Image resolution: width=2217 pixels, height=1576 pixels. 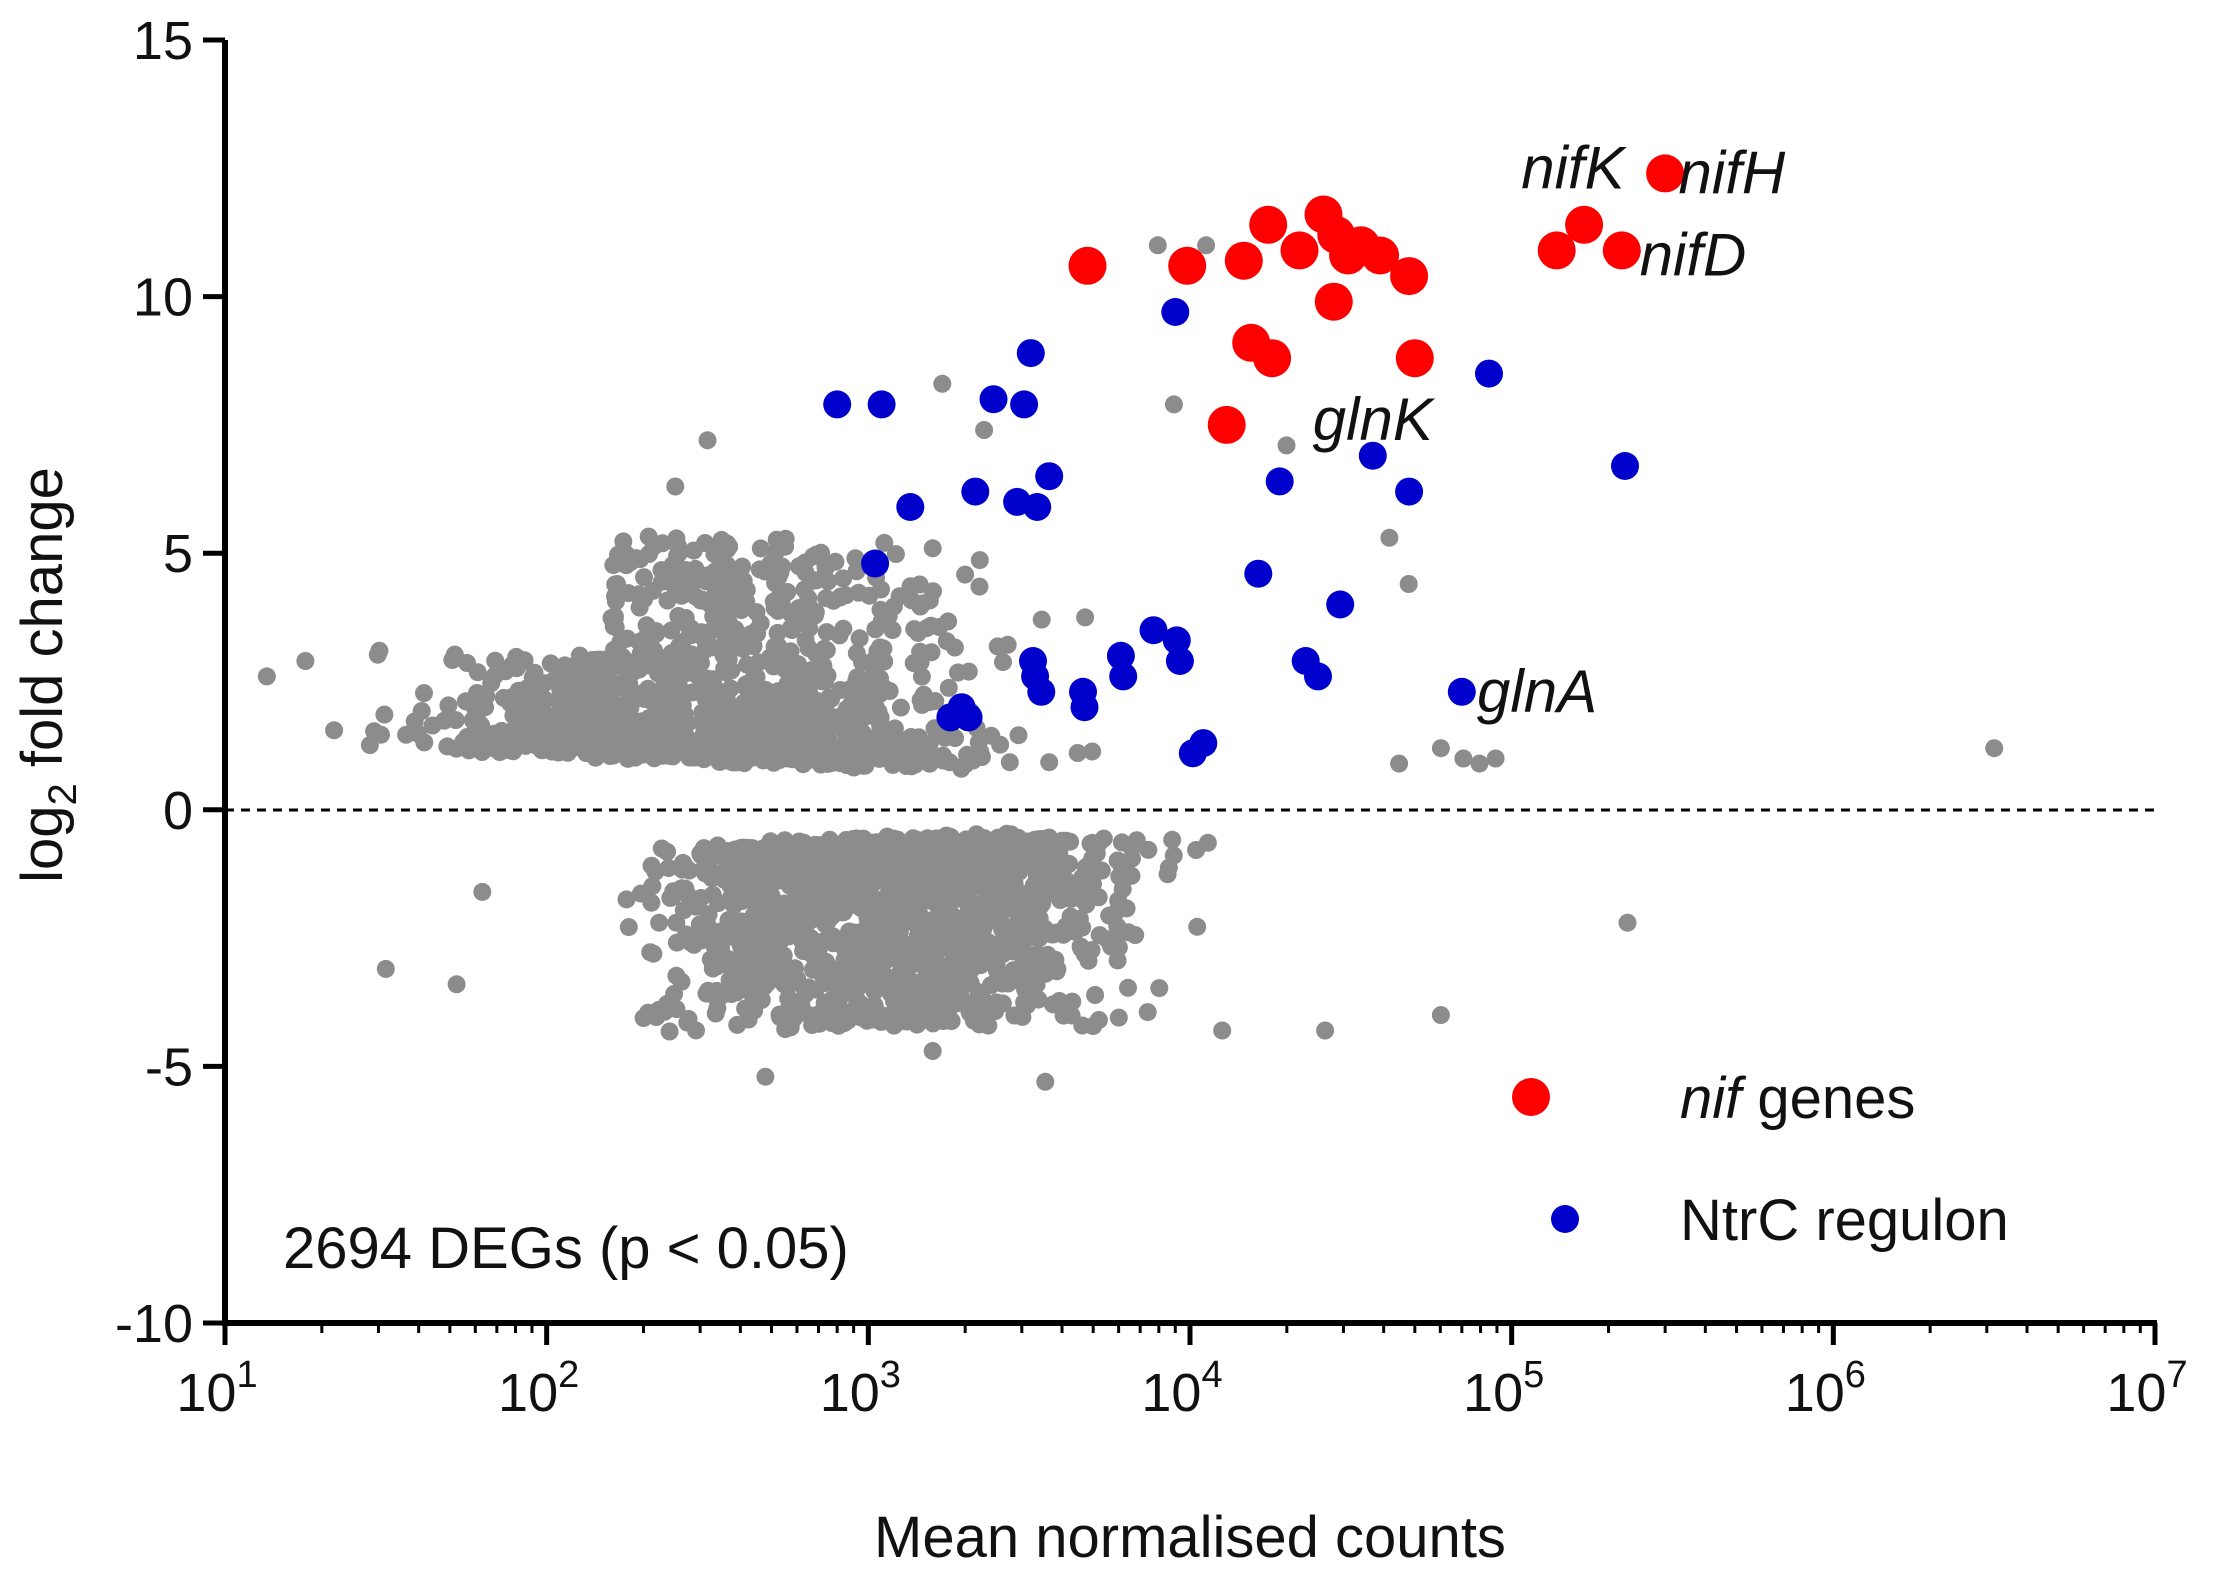 I want to click on x-tick-label: 10⁴, so click(x=1181, y=1388).